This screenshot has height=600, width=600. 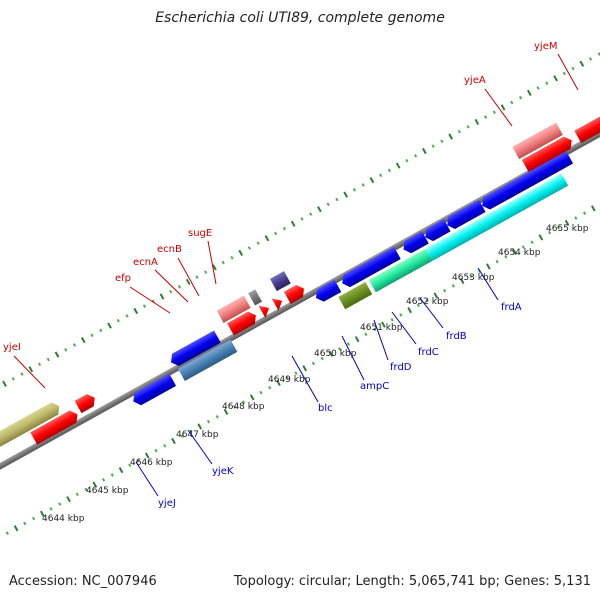 I want to click on gene-label-blc: blc, so click(x=325, y=408).